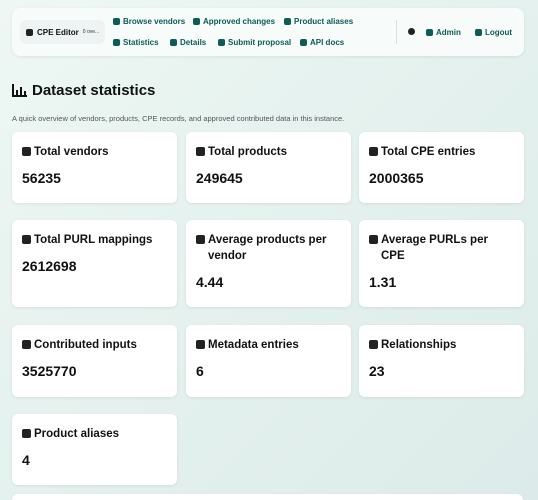  Describe the element at coordinates (94, 449) in the screenshot. I see `stat-card: Product aliases 4` at that location.